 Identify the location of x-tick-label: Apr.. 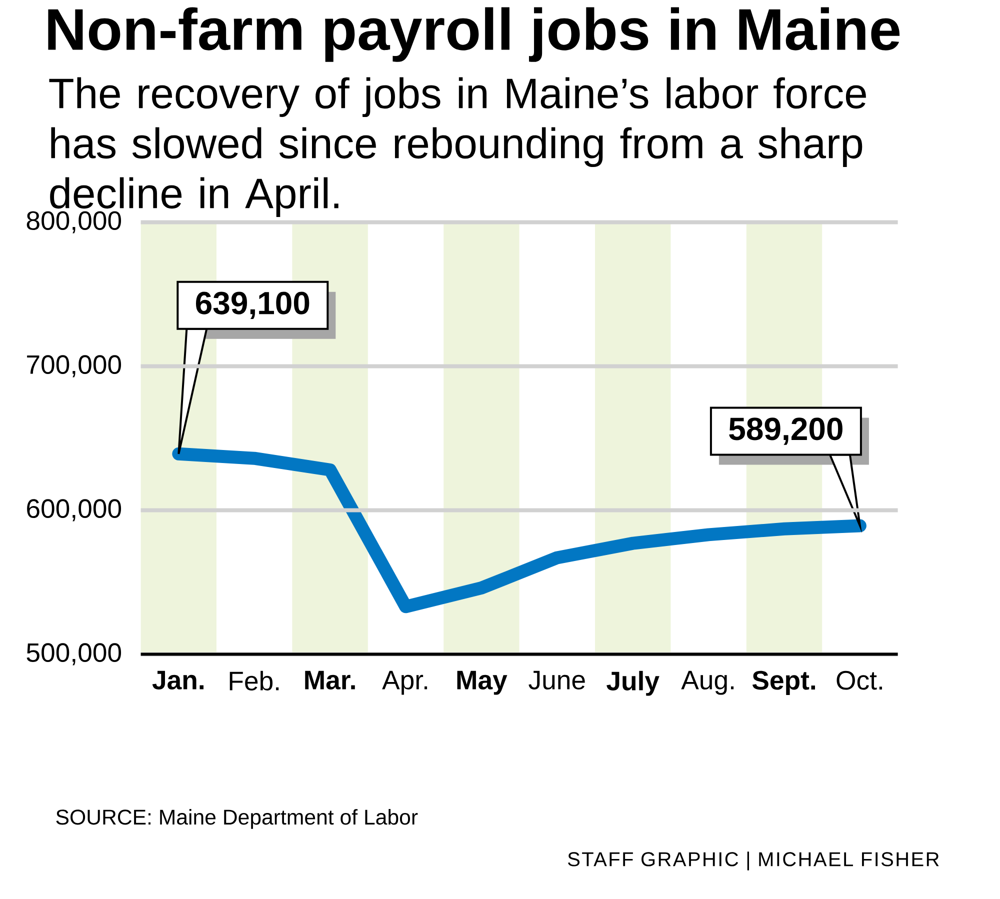
(405, 682).